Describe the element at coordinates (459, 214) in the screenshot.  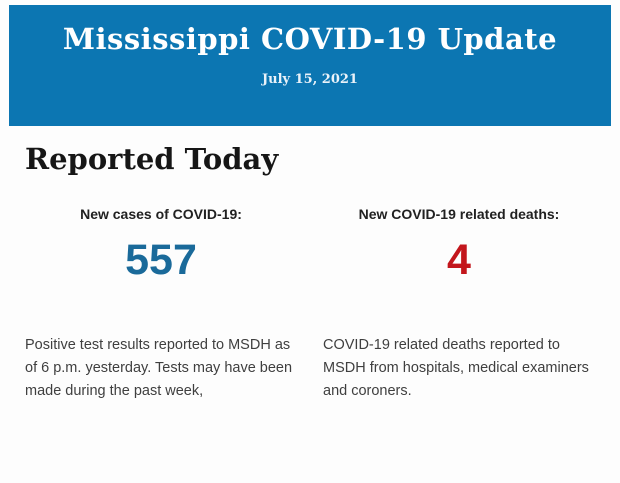
I see `new-deaths-label: New COVID-19 related deaths:` at that location.